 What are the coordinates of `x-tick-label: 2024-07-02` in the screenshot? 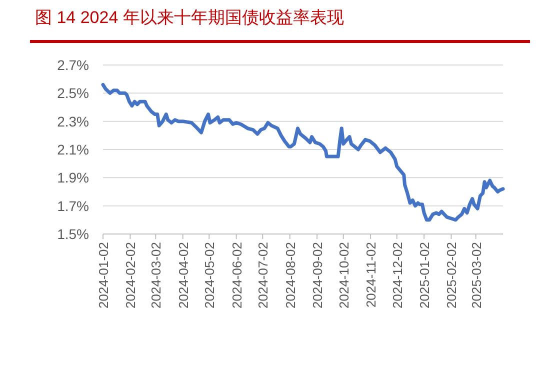 It's located at (263, 275).